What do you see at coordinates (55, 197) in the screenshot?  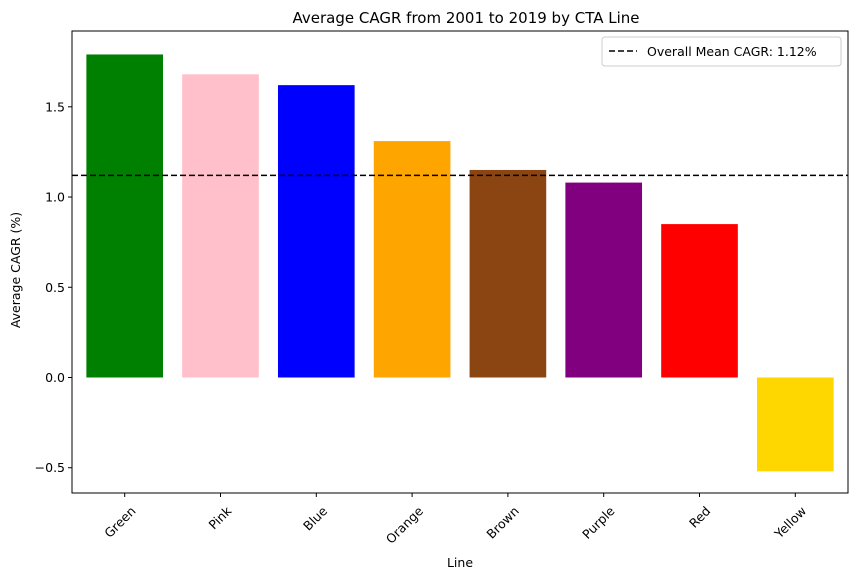 I see `y-tick-label: 1.0` at bounding box center [55, 197].